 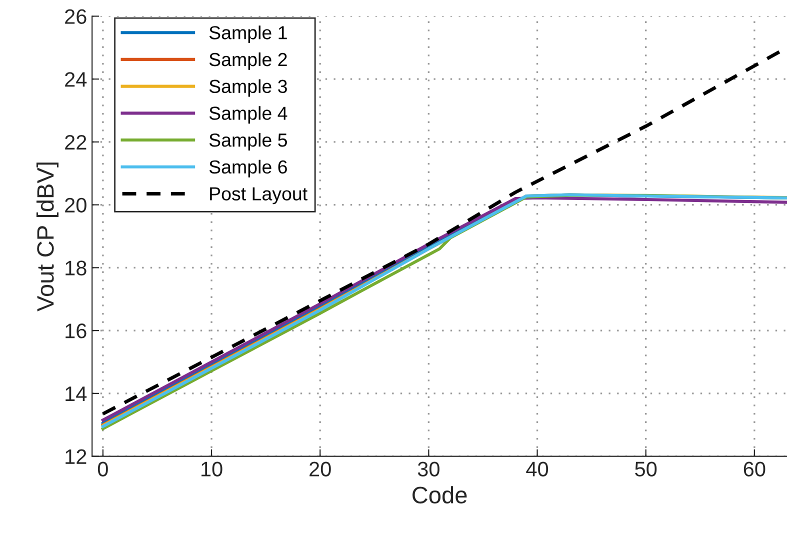 What do you see at coordinates (103, 469) in the screenshot?
I see `x-tick-label: 0` at bounding box center [103, 469].